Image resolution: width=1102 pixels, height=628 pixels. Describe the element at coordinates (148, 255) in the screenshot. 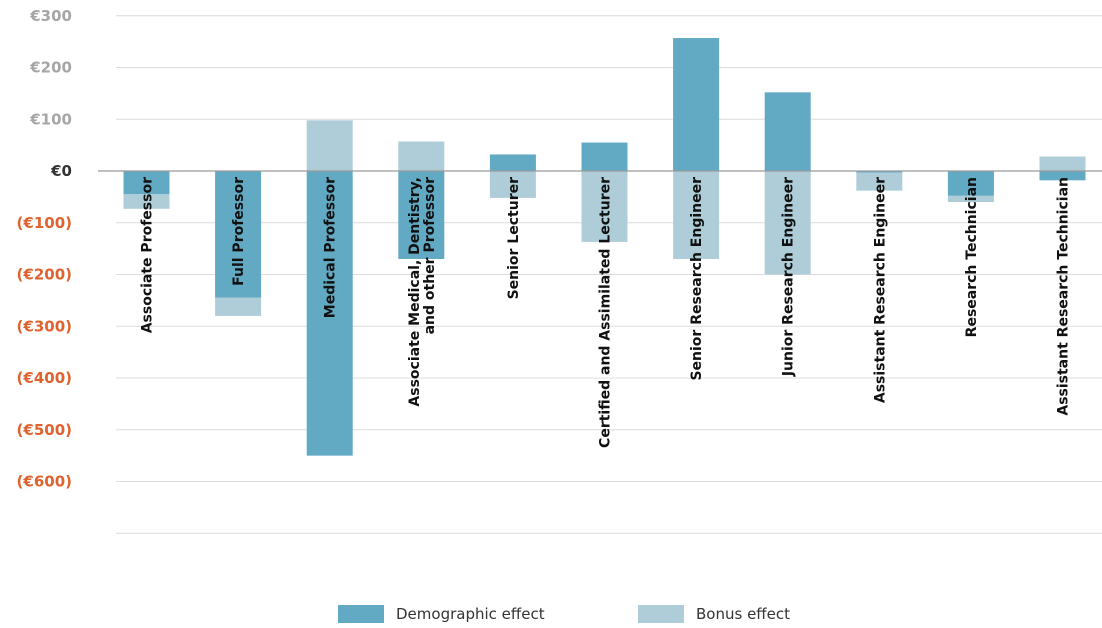

I see `category-label: Associate Professor` at that location.